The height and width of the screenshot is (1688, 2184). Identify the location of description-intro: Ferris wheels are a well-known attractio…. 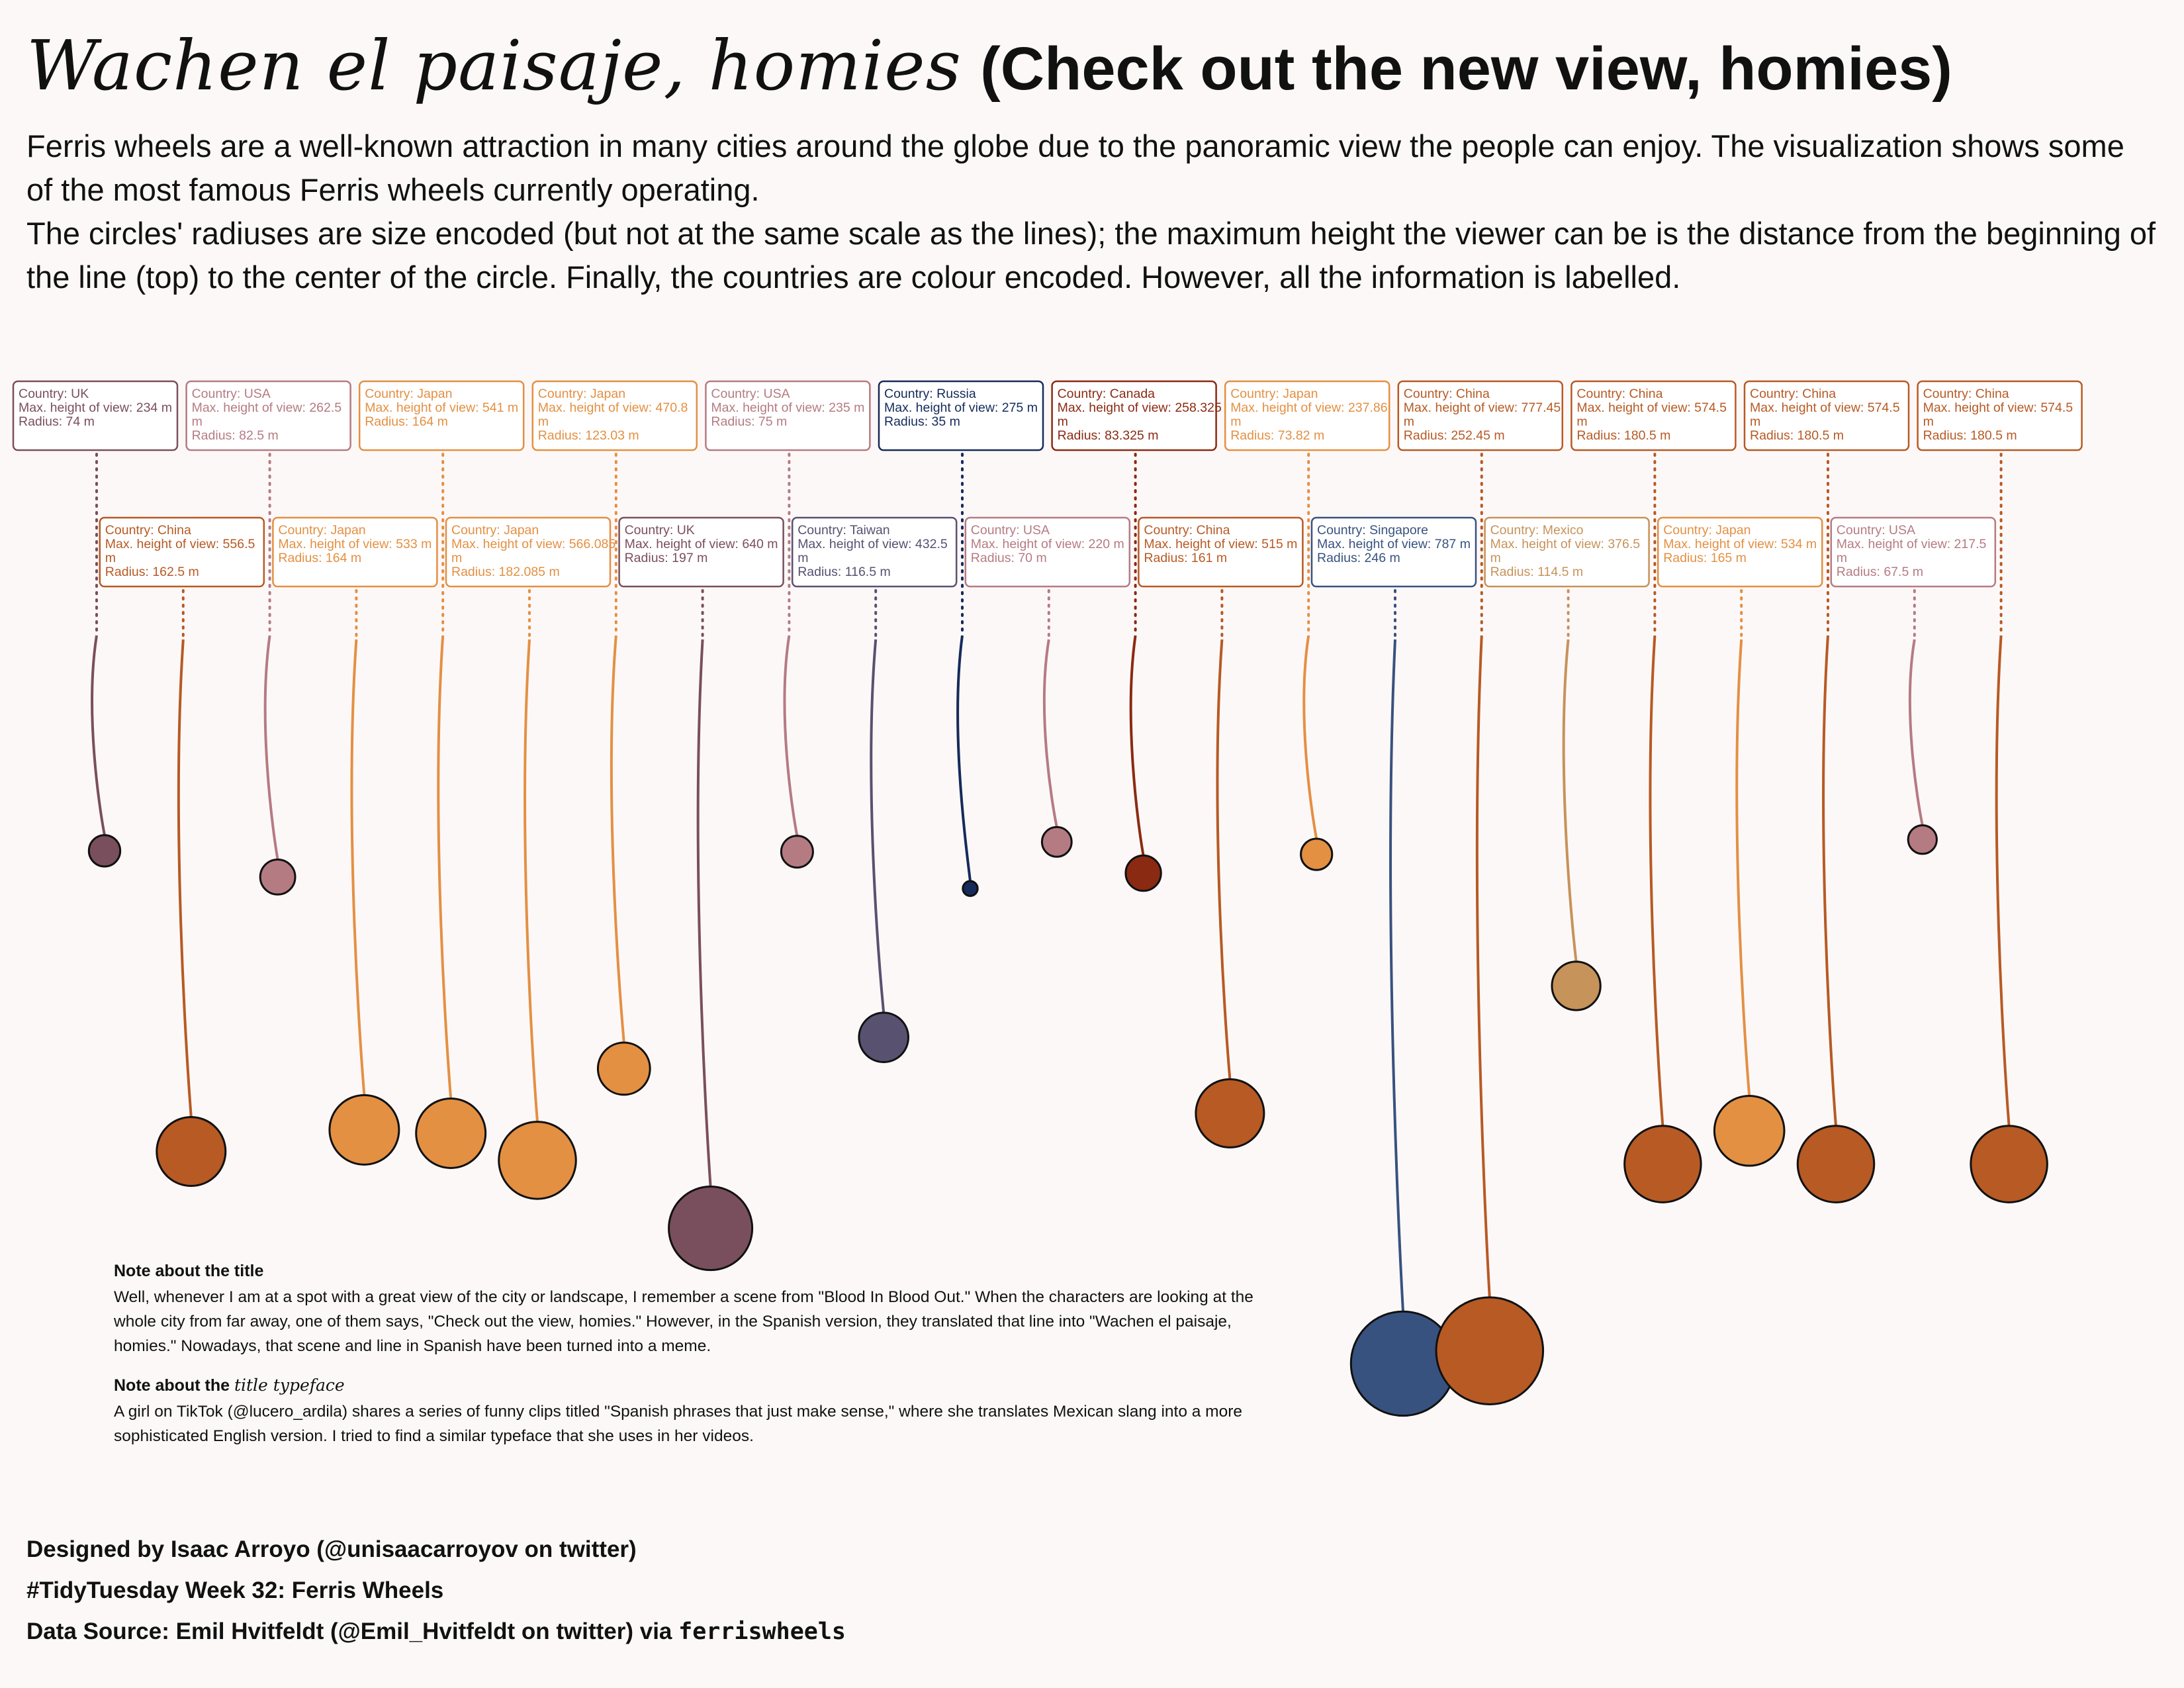
(1075, 167).